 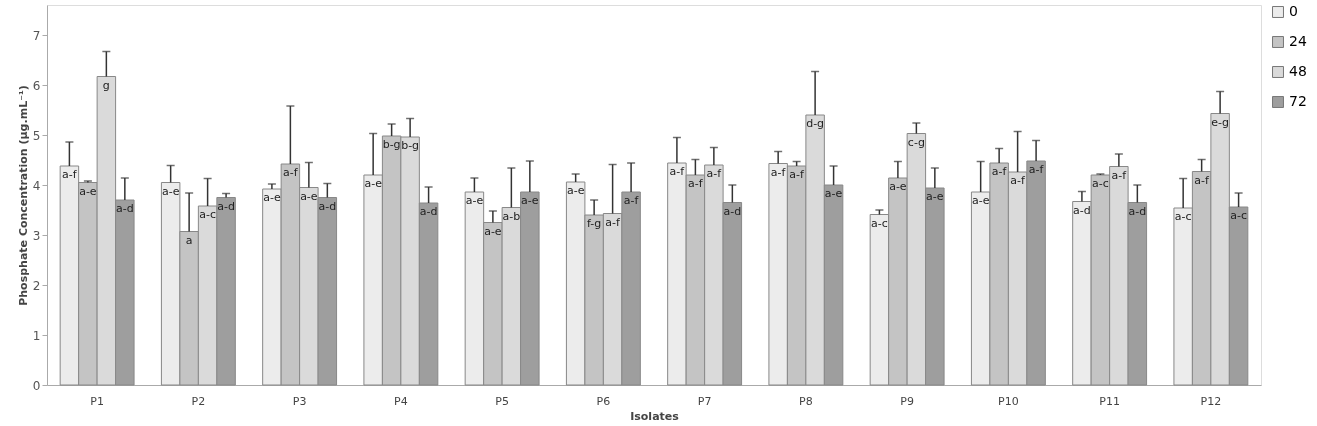 What do you see at coordinates (511, 216) in the screenshot?
I see `data-label: a-b` at bounding box center [511, 216].